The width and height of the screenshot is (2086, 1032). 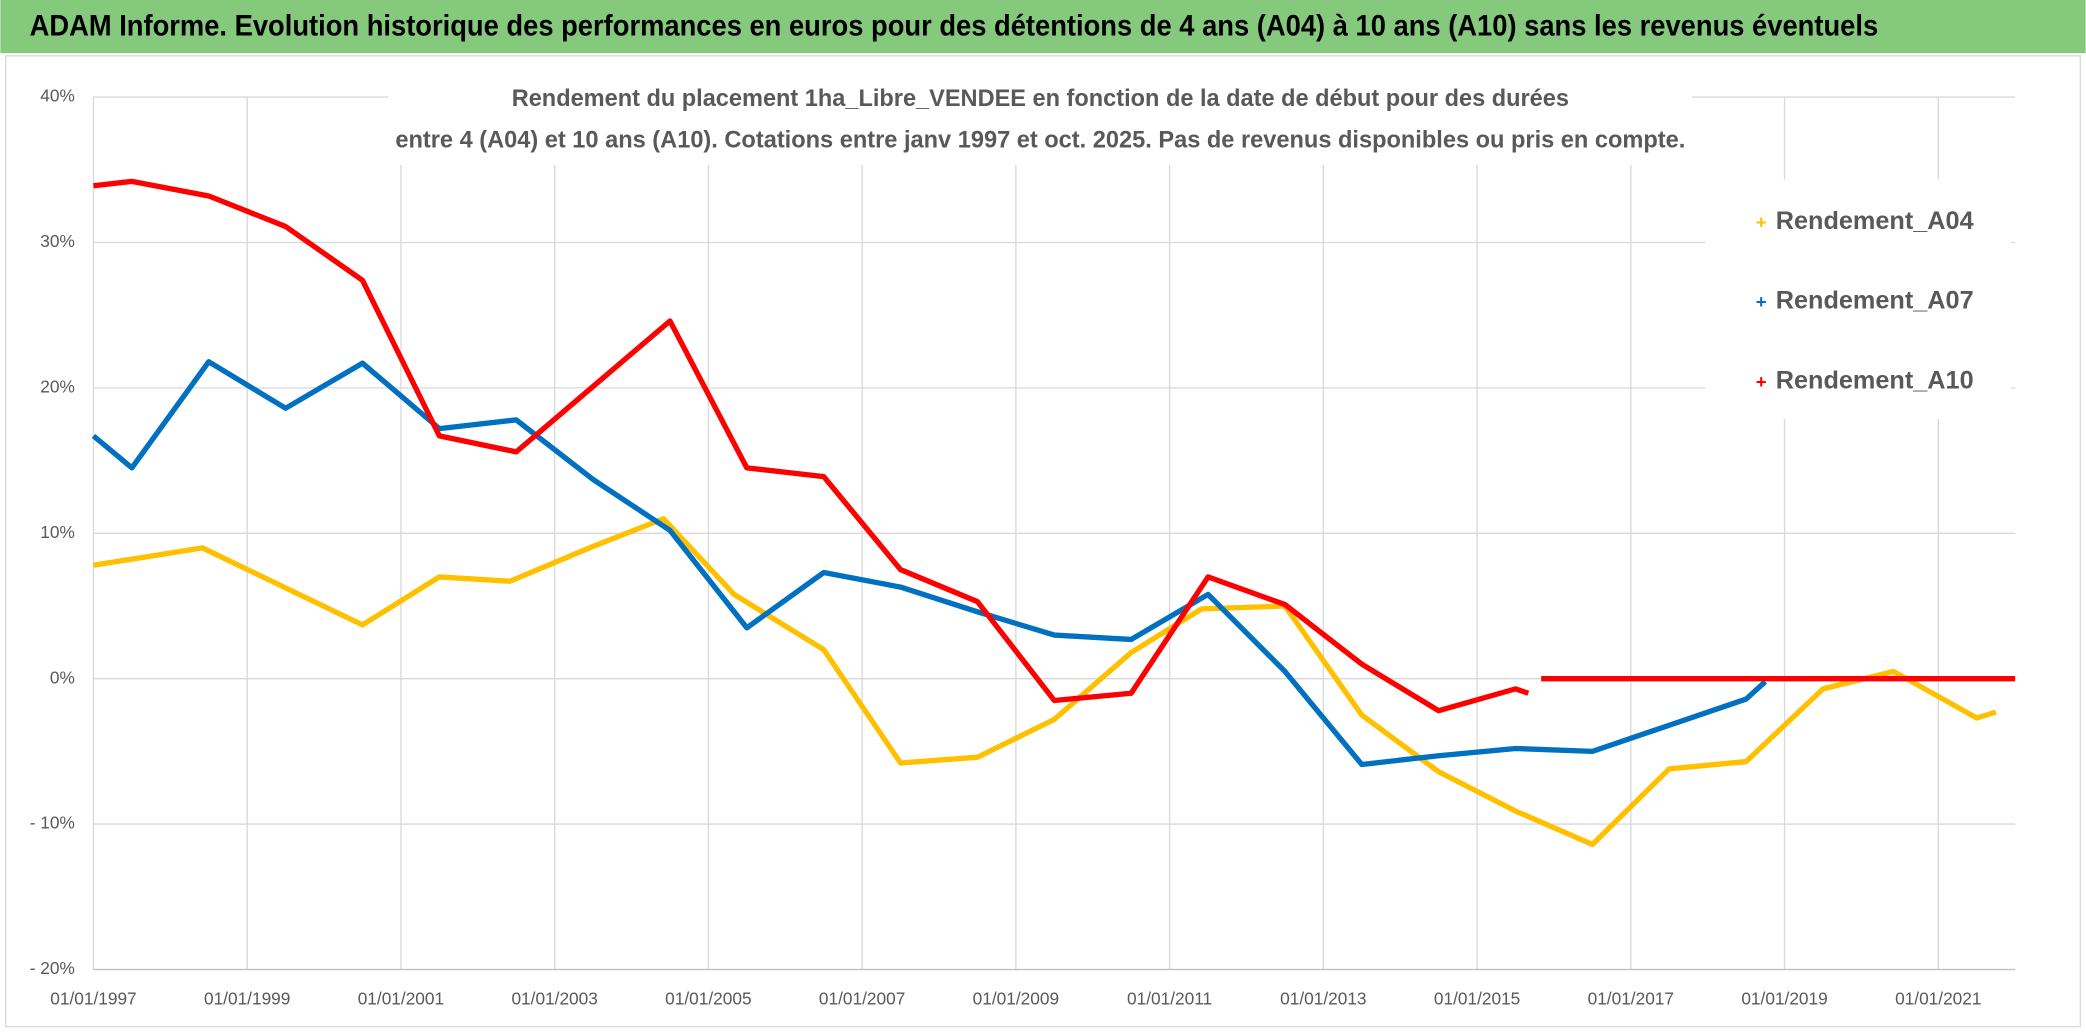 I want to click on y-tick-label: - 20%, so click(x=52, y=968).